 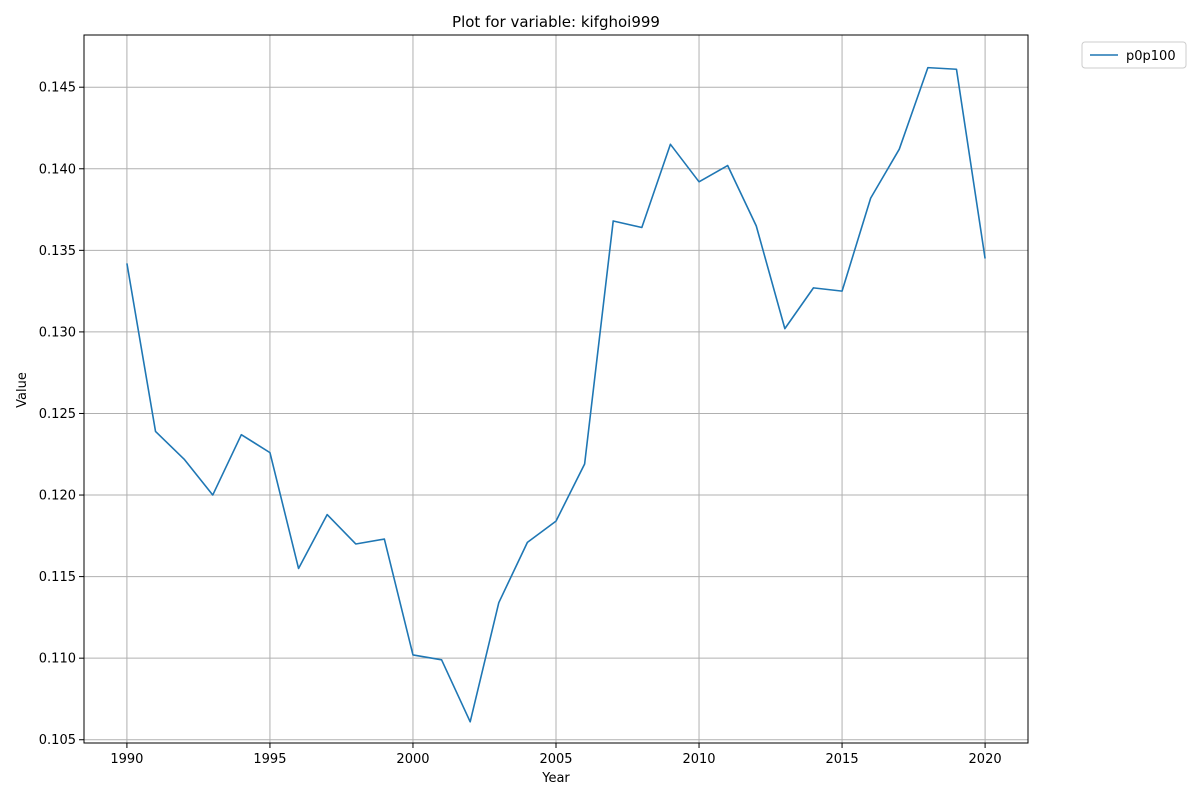 What do you see at coordinates (57, 414) in the screenshot?
I see `y-tick-label: 0.125` at bounding box center [57, 414].